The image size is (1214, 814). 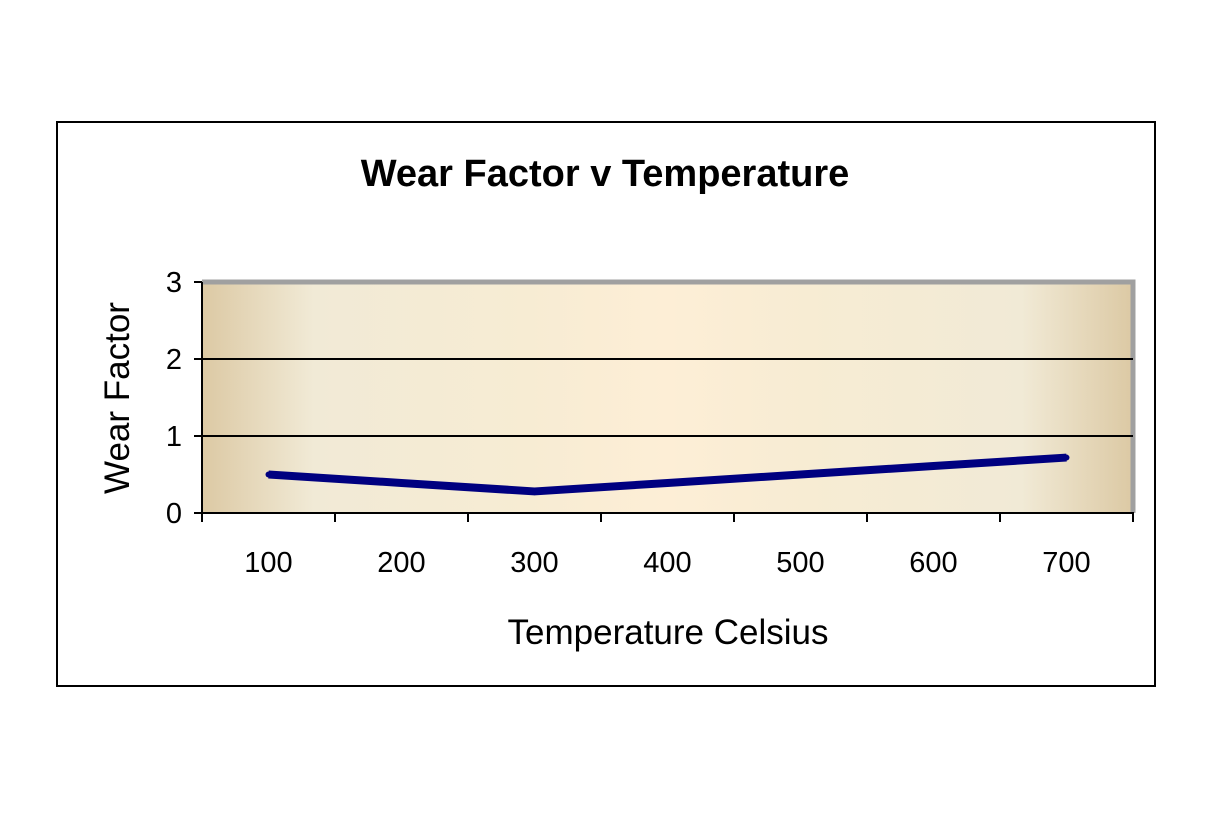 I want to click on gridlines, so click(x=667, y=397).